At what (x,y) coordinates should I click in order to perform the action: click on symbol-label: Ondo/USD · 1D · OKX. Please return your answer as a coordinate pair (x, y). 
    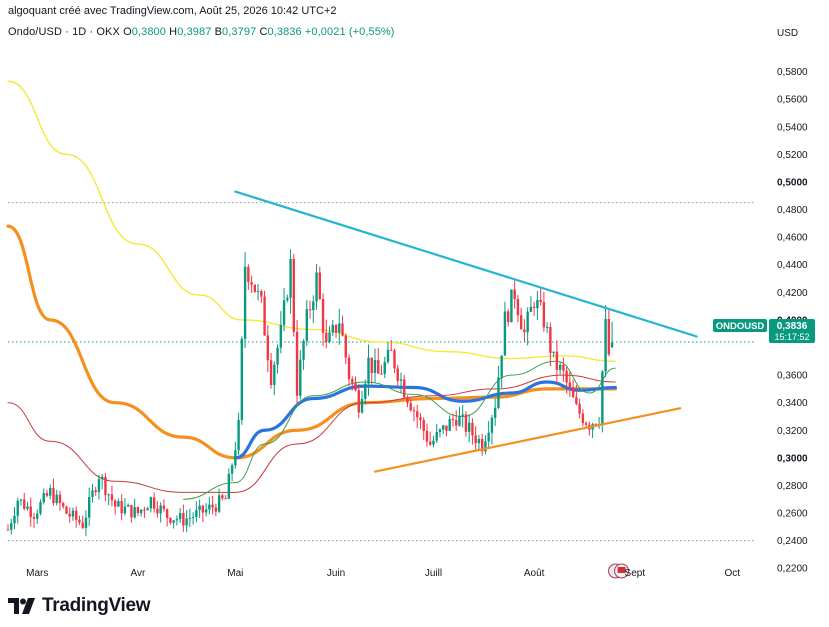
    Looking at the image, I should click on (64, 32).